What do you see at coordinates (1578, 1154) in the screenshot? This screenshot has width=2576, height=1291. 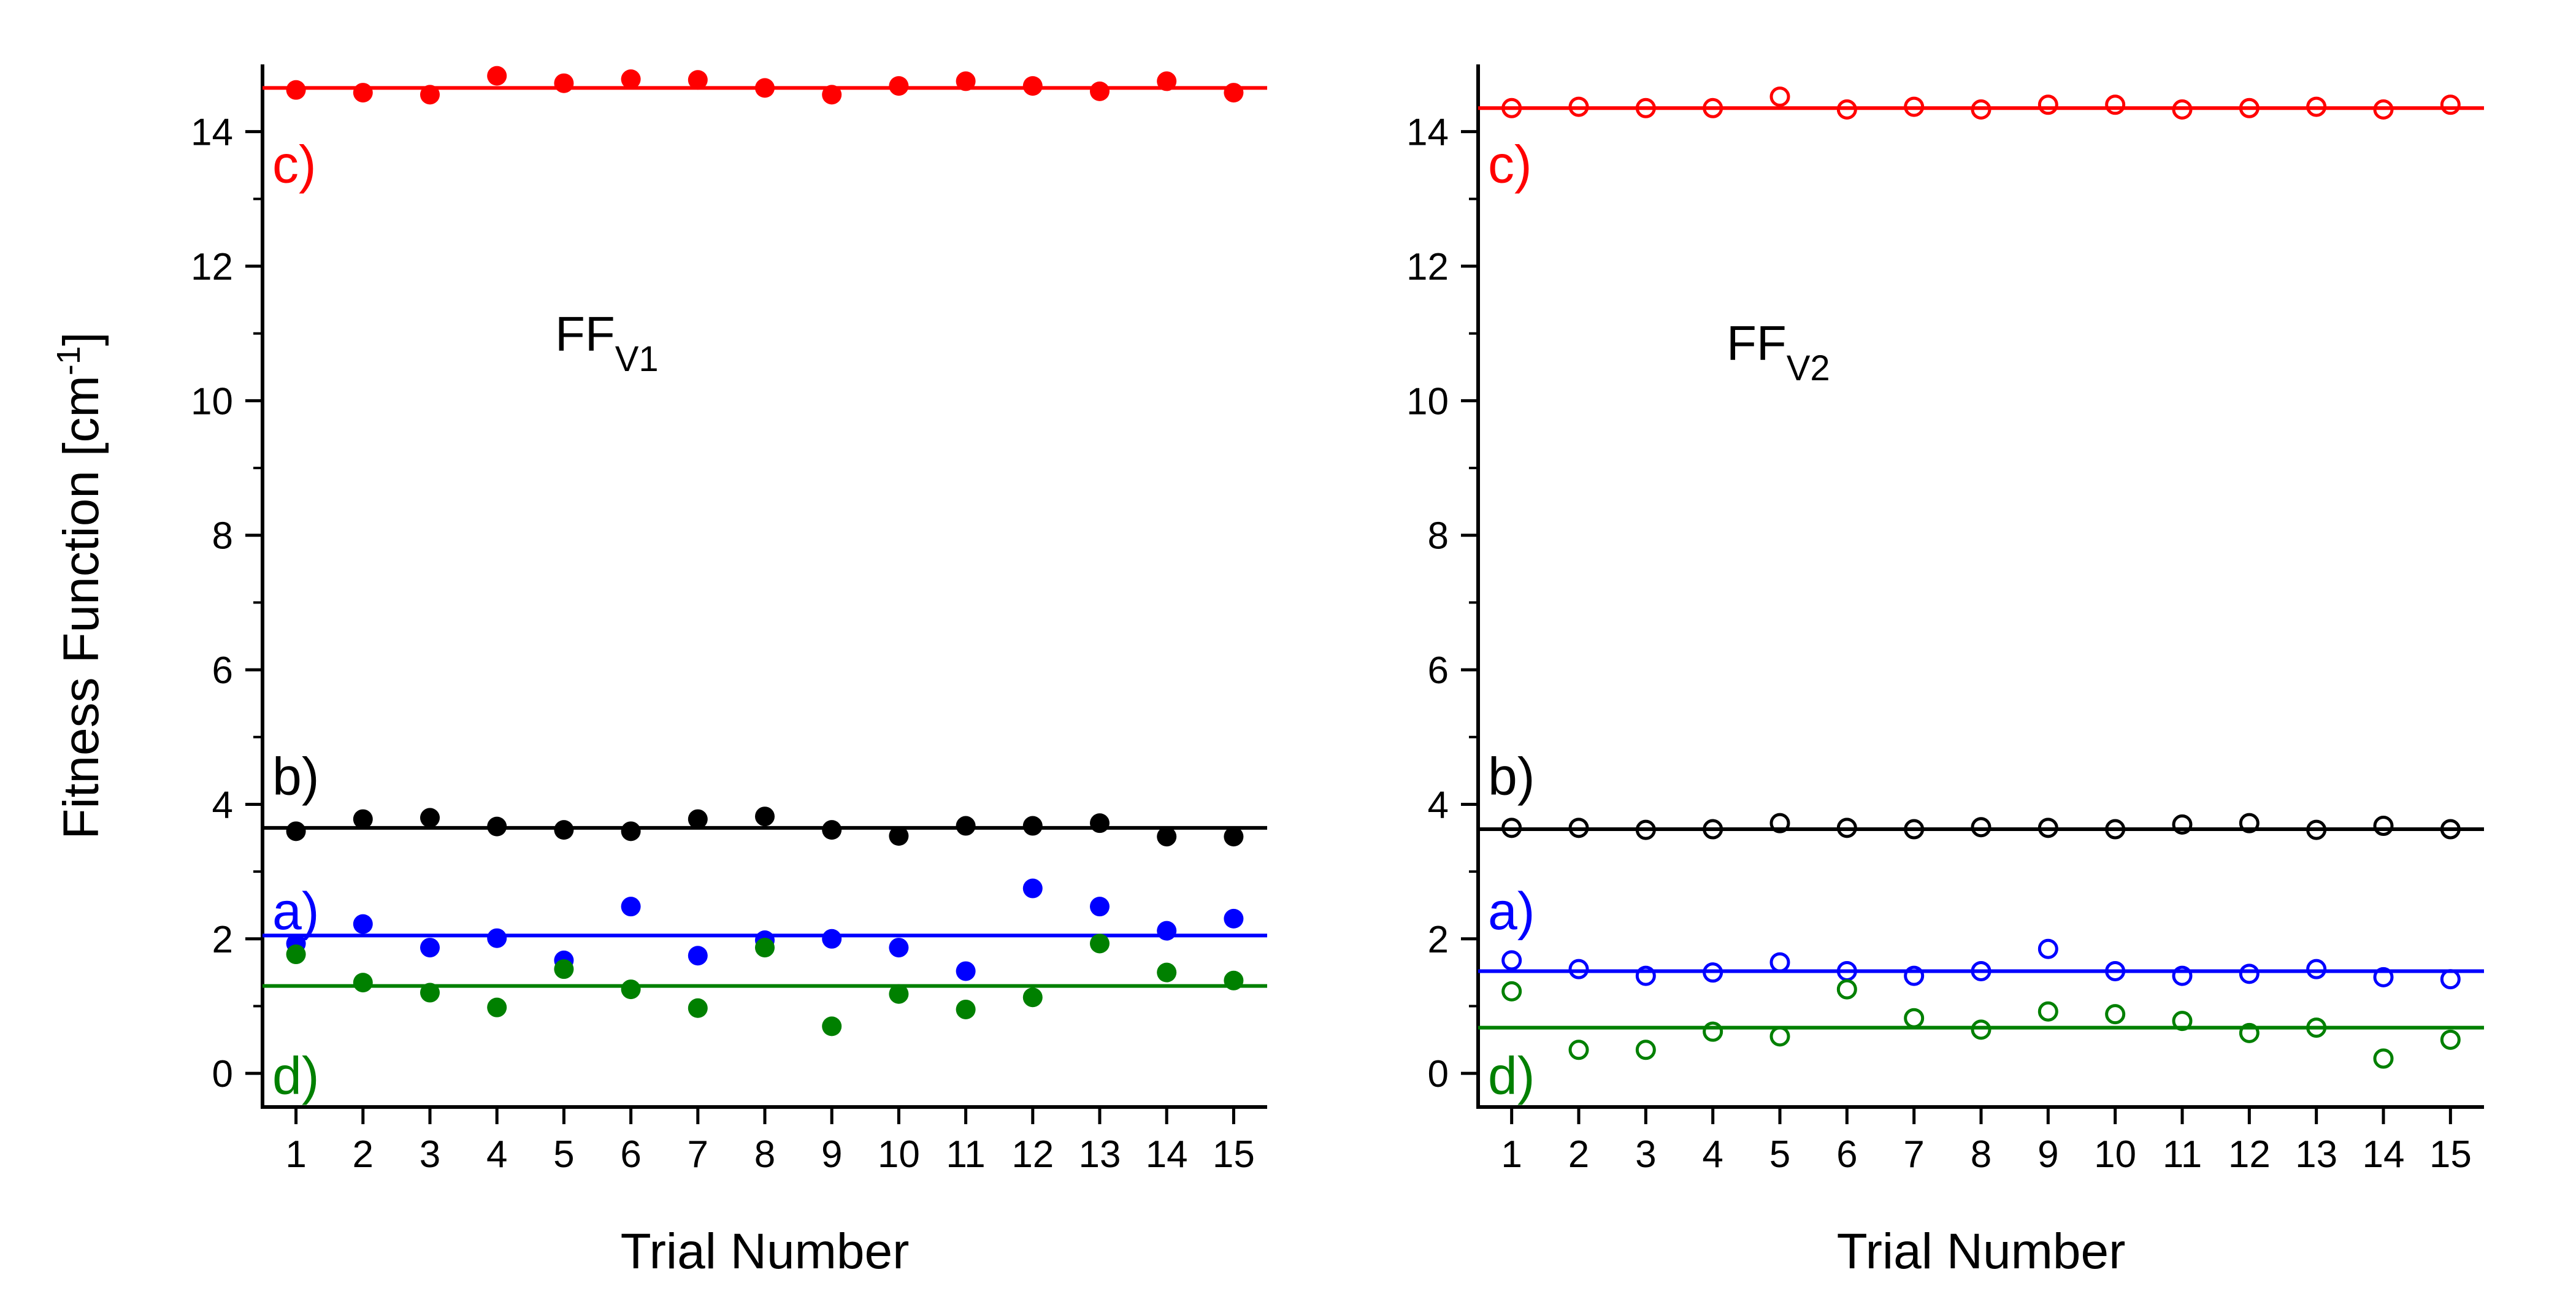 I see `x-tick-label: 2` at bounding box center [1578, 1154].